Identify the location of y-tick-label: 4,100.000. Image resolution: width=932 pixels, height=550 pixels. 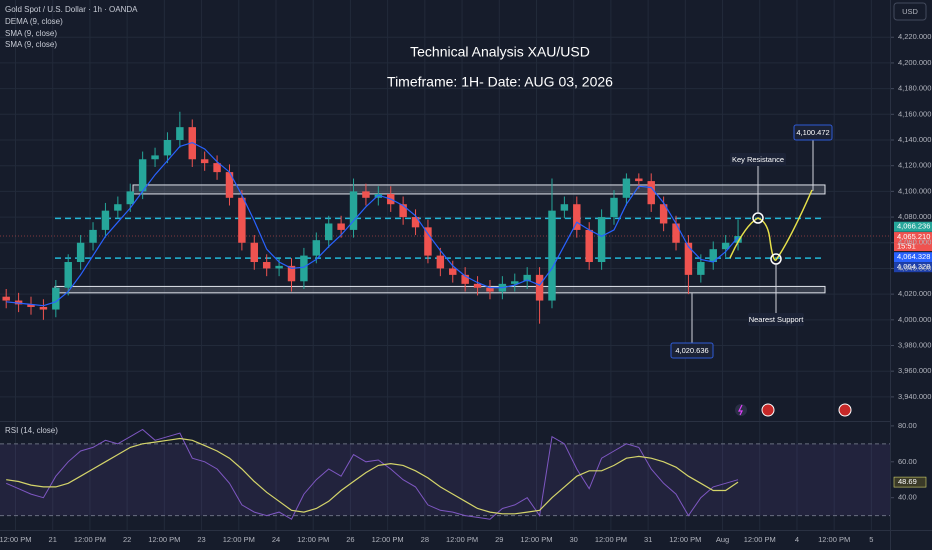
(914, 190).